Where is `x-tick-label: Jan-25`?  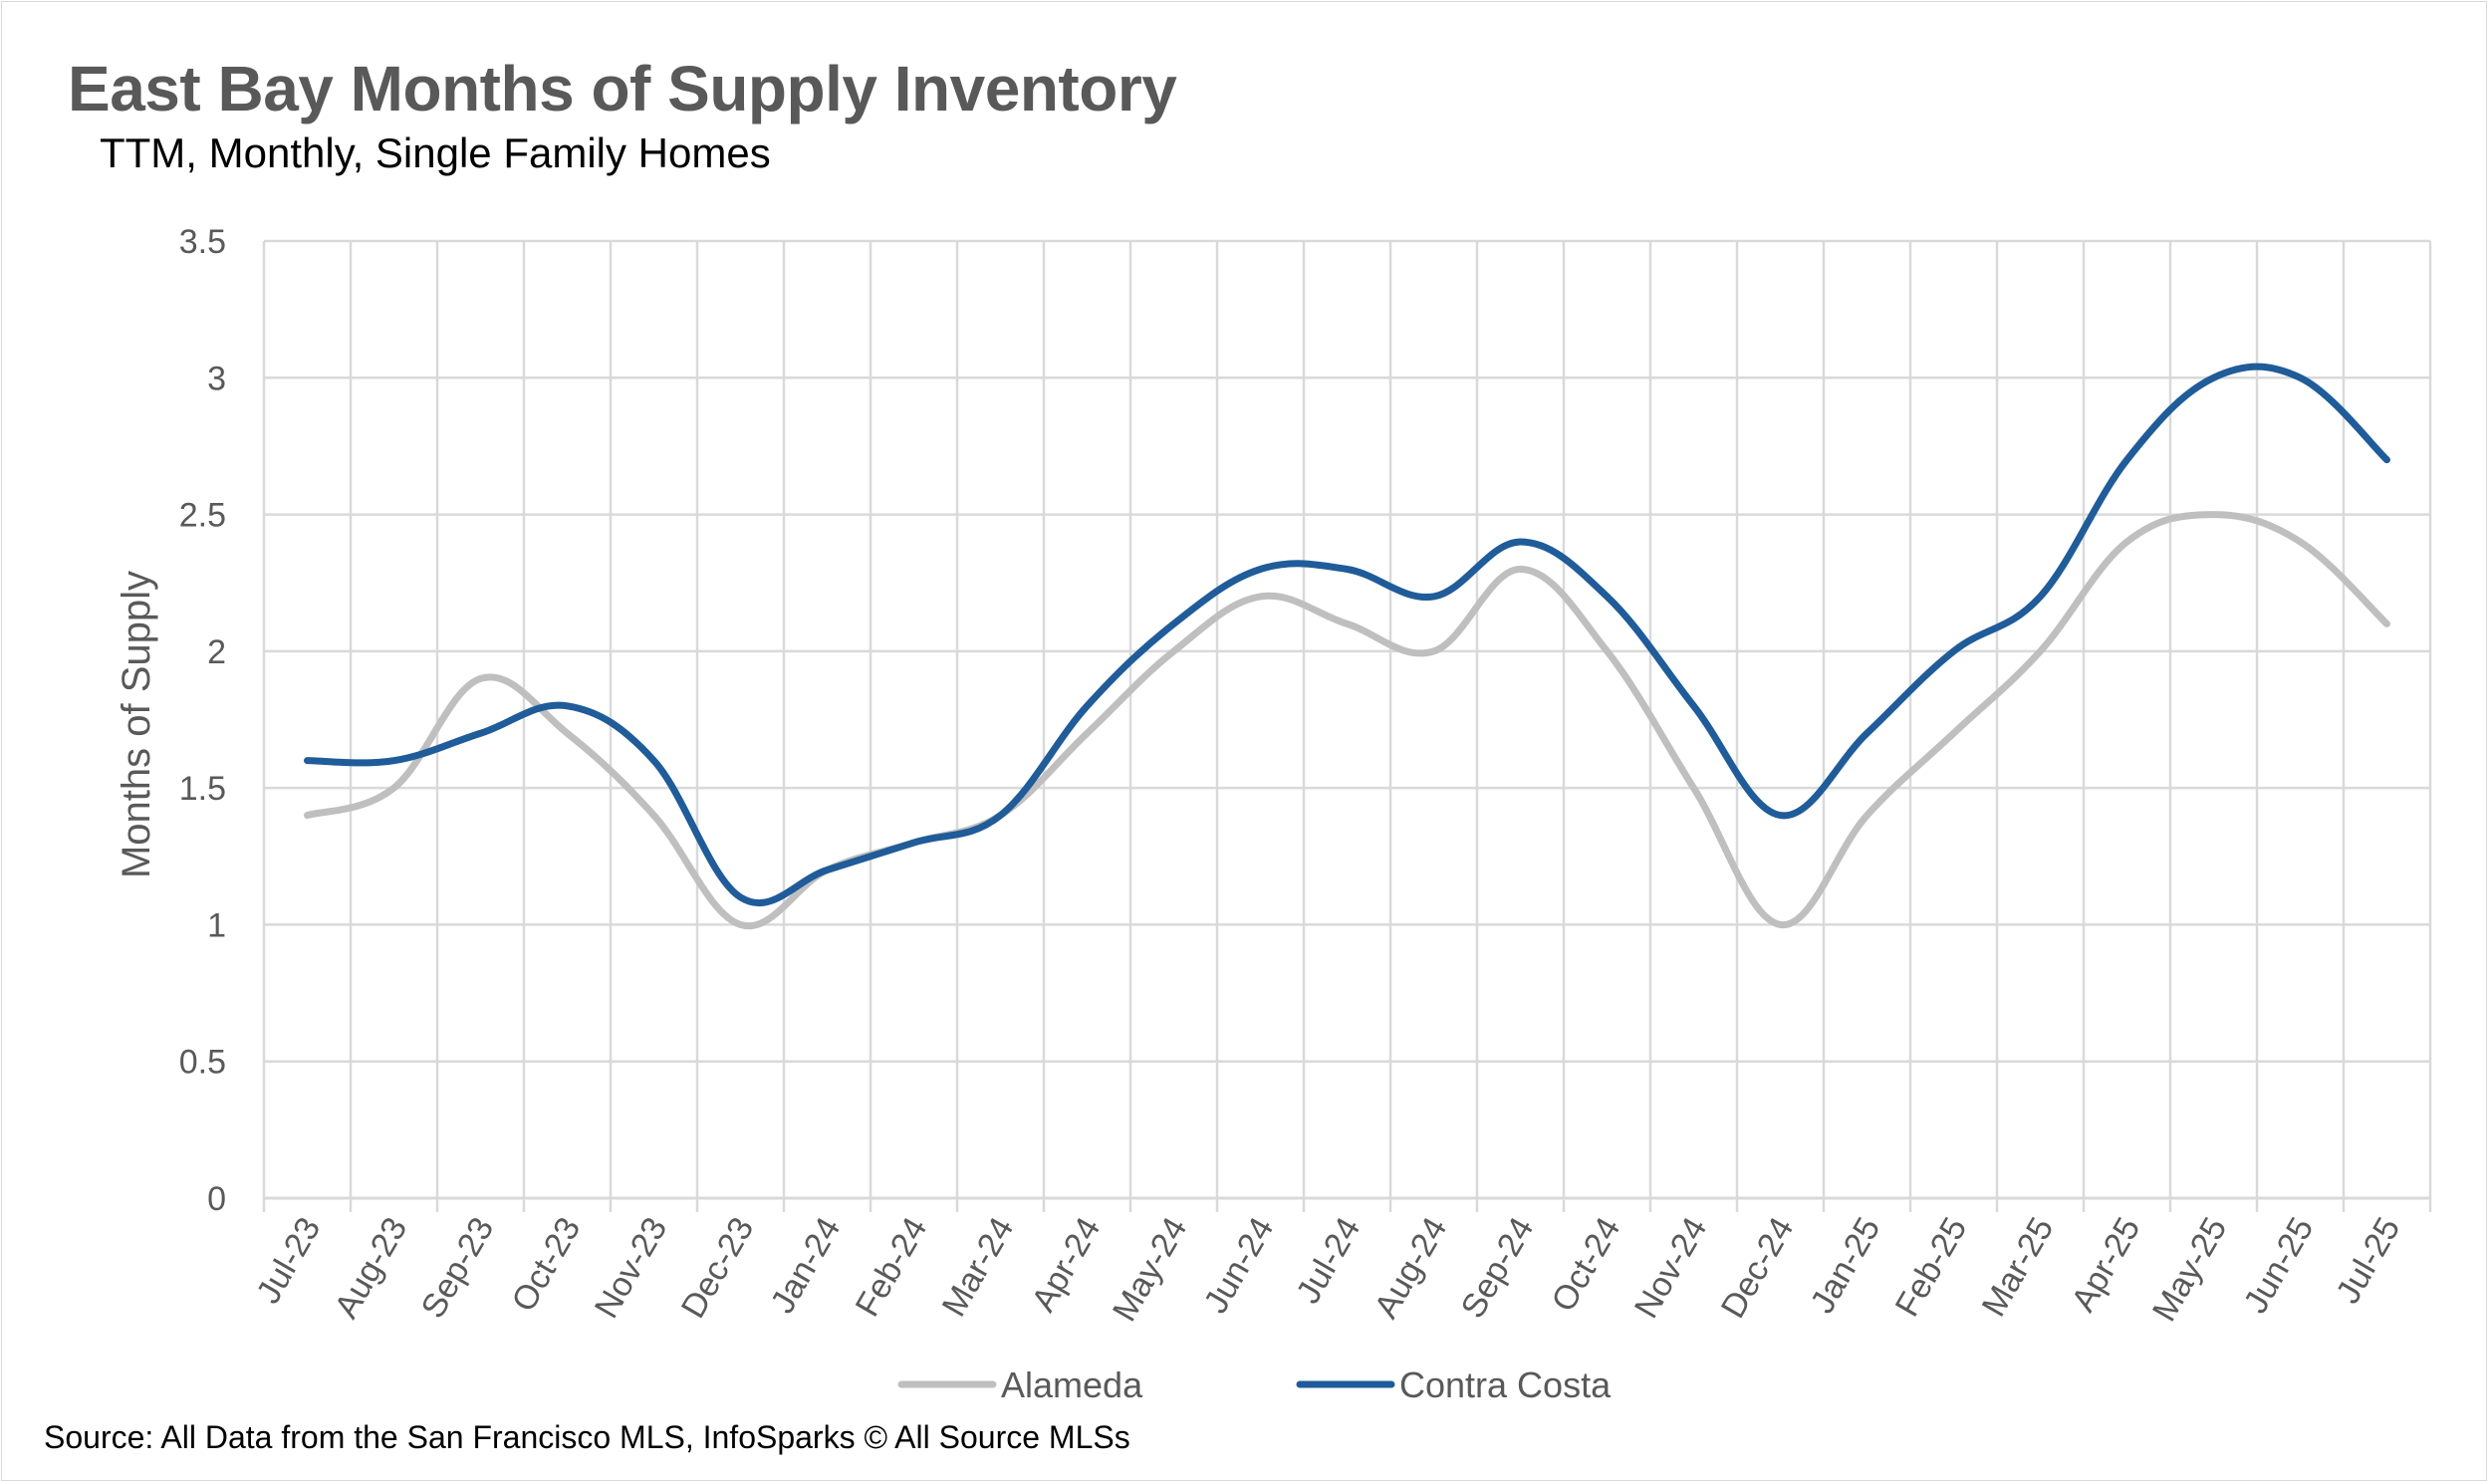
x-tick-label: Jan-25 is located at coordinates (1846, 1265).